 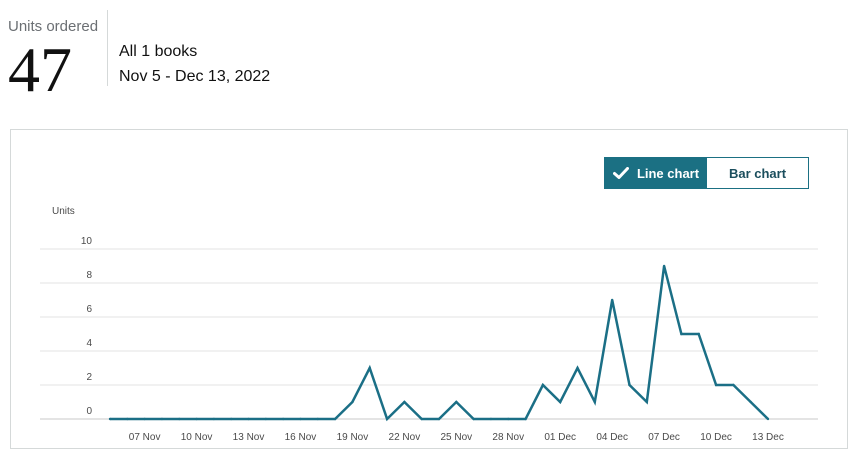 What do you see at coordinates (89, 411) in the screenshot?
I see `y-tick-label: 0` at bounding box center [89, 411].